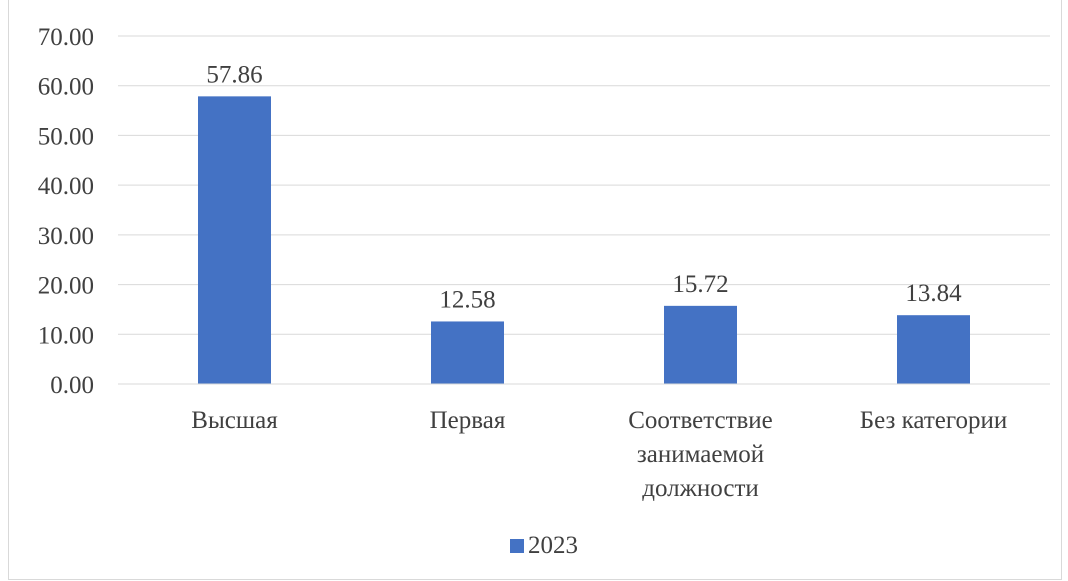 This screenshot has width=1068, height=581. I want to click on y-tick-label: 50.00, so click(66, 136).